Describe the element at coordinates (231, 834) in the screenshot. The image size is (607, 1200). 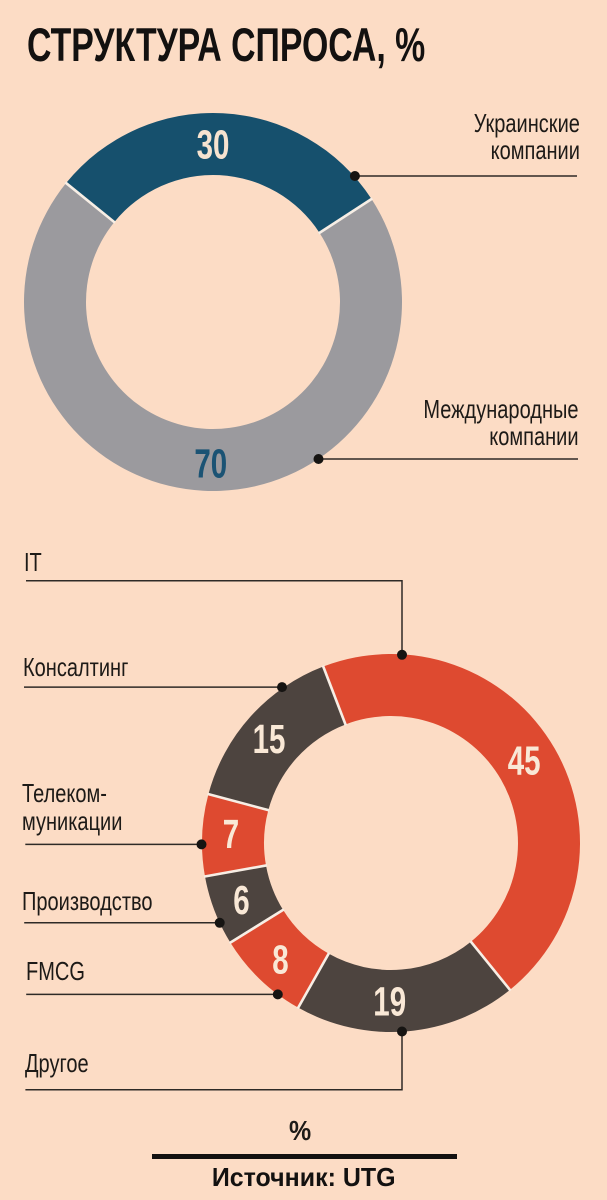
I see `svg-text: 7` at that location.